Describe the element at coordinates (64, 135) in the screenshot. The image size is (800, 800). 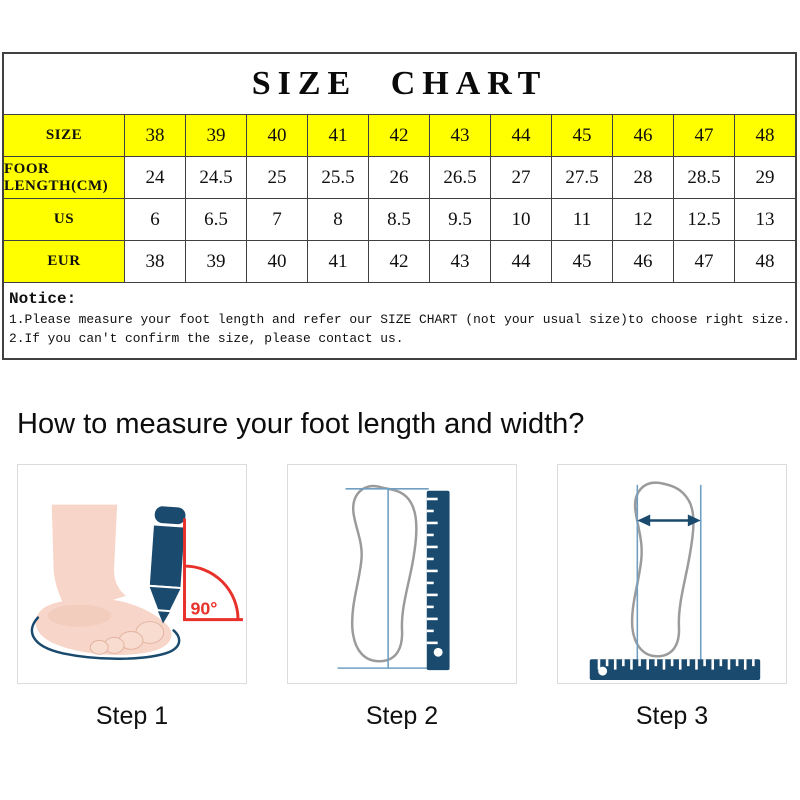
I see `row-header-cell: SIZE` at that location.